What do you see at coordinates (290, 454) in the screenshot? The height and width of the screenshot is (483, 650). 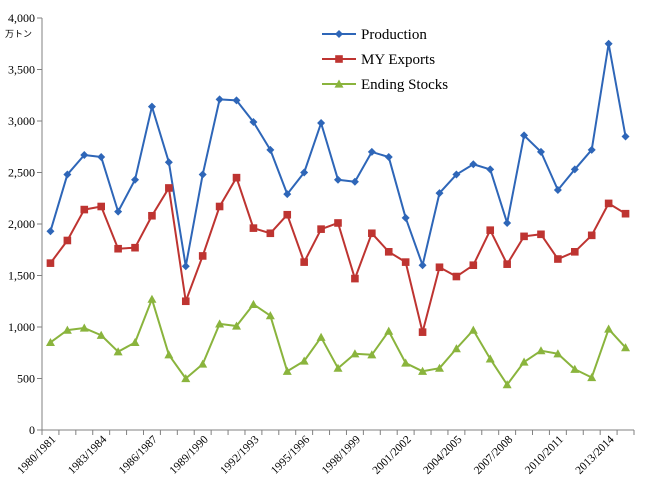 I see `x-tick-label: 1995/1996` at bounding box center [290, 454].